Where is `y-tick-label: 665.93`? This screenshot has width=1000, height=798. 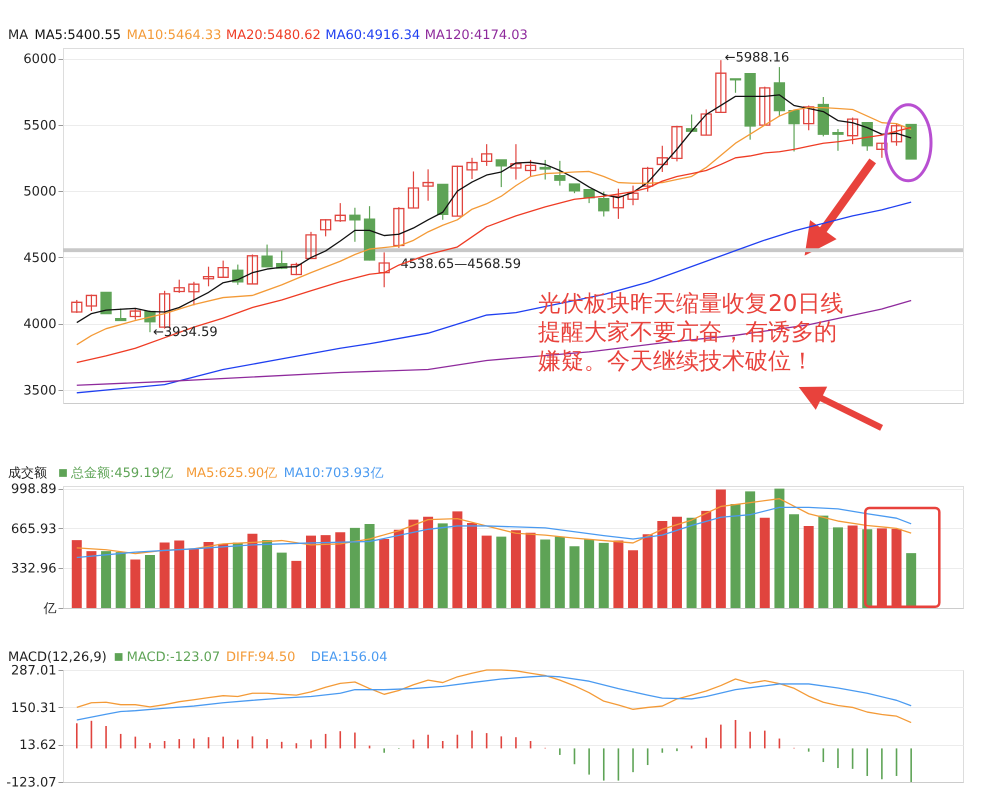 y-tick-label: 665.93 is located at coordinates (33, 529).